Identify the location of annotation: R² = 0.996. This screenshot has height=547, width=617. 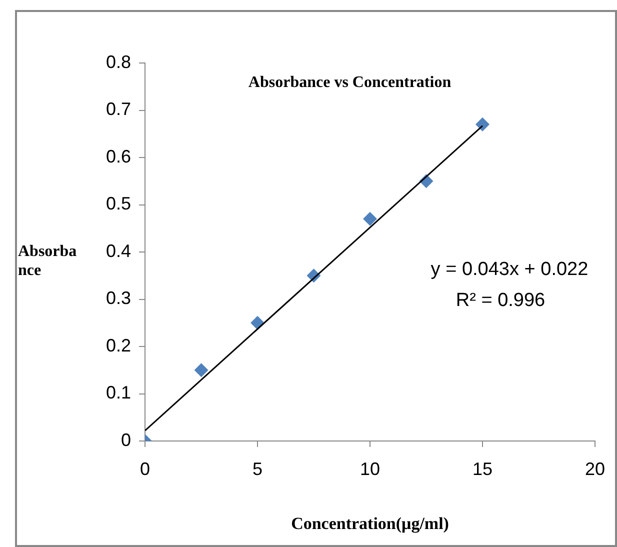
(501, 300).